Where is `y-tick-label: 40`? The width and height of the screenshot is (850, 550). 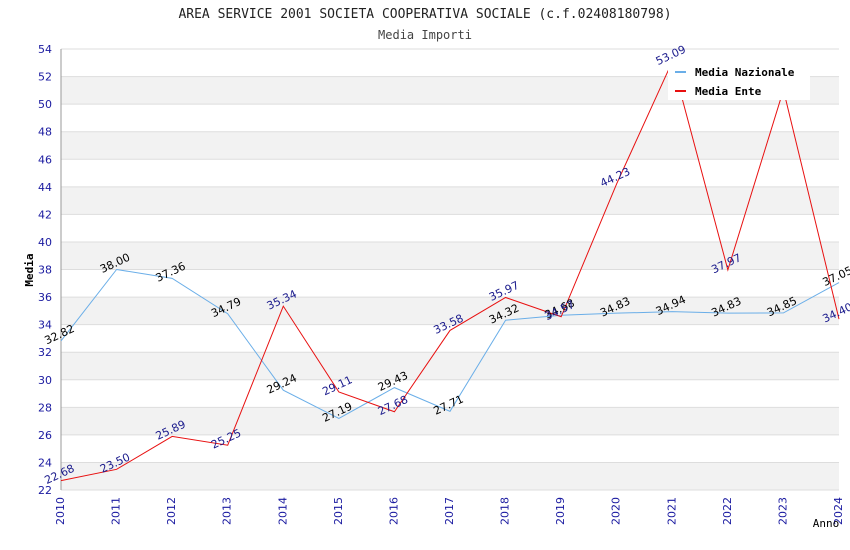
y-tick-label: 40 is located at coordinates (45, 242).